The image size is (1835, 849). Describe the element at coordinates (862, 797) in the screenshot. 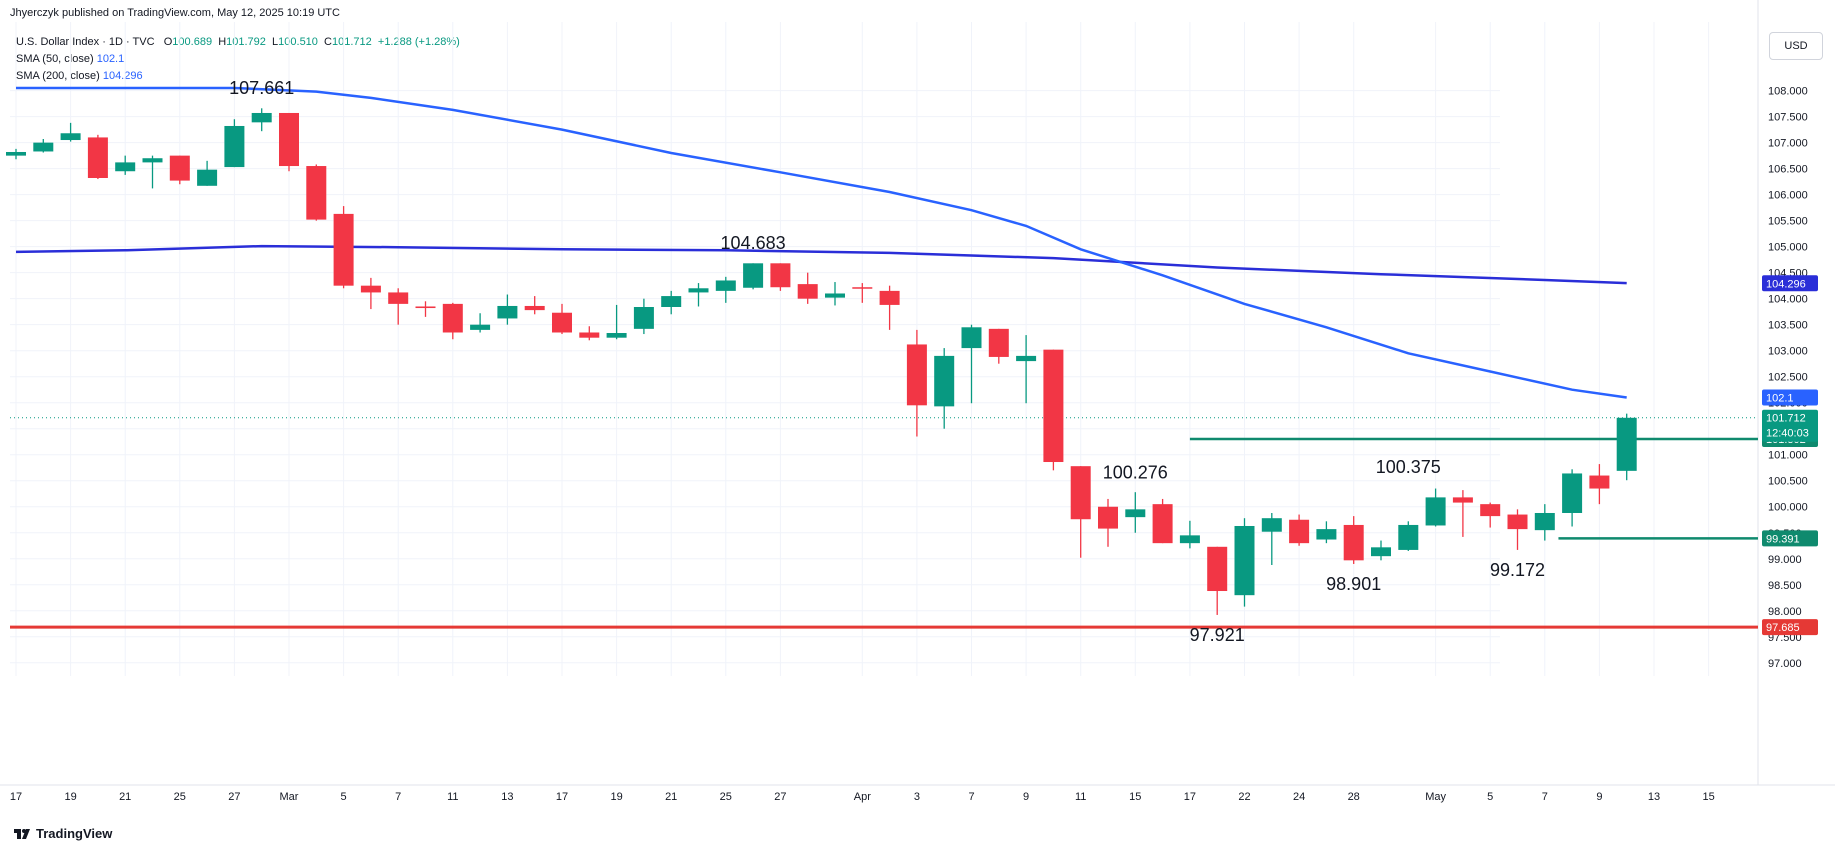

I see `x-tick-label: Apr` at that location.